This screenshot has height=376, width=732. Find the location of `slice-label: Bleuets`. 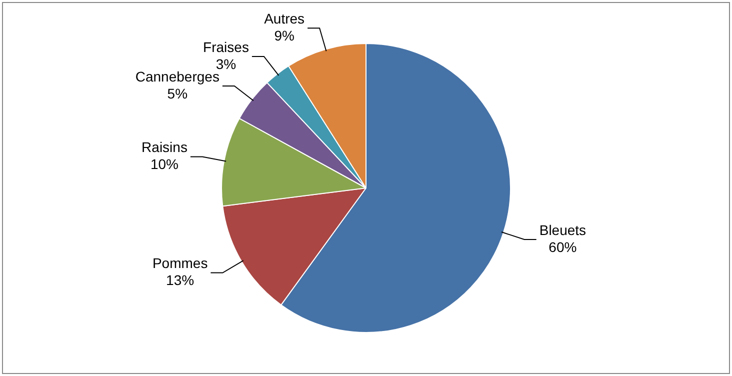

slice-label: Bleuets is located at coordinates (562, 230).